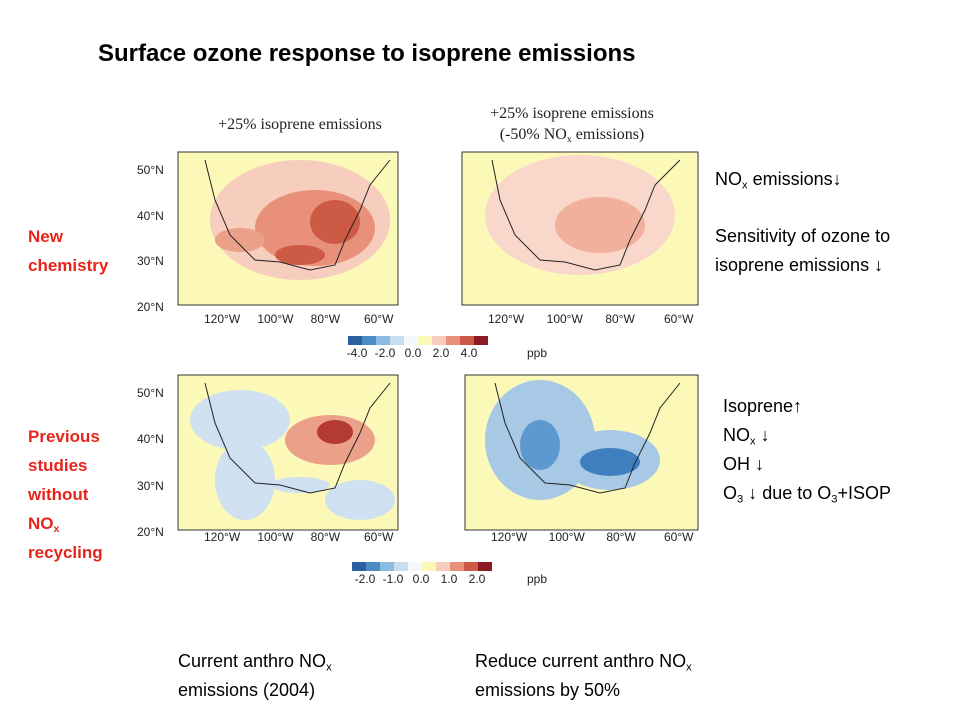  What do you see at coordinates (65, 523) in the screenshot?
I see `text-line: NOx` at bounding box center [65, 523].